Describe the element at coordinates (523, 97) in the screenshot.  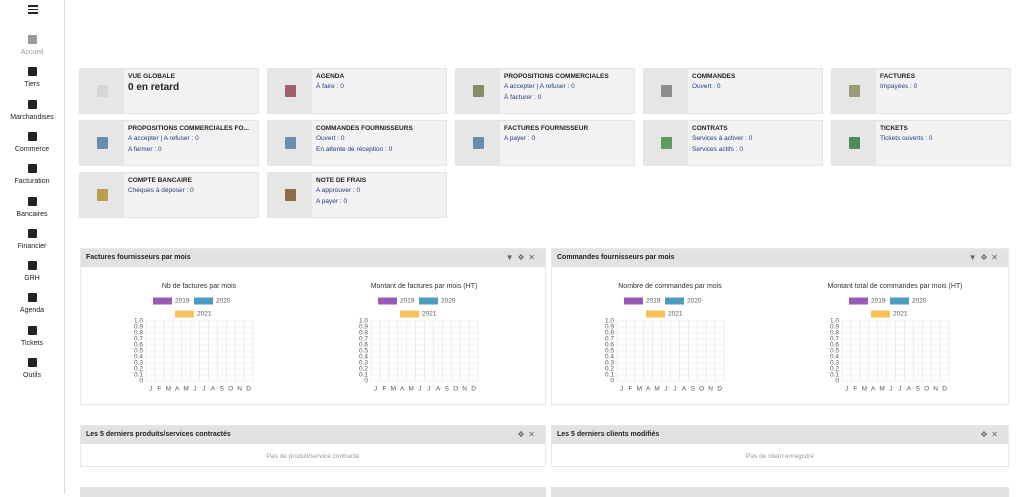
I see `box-line: À facturer : 0` at that location.